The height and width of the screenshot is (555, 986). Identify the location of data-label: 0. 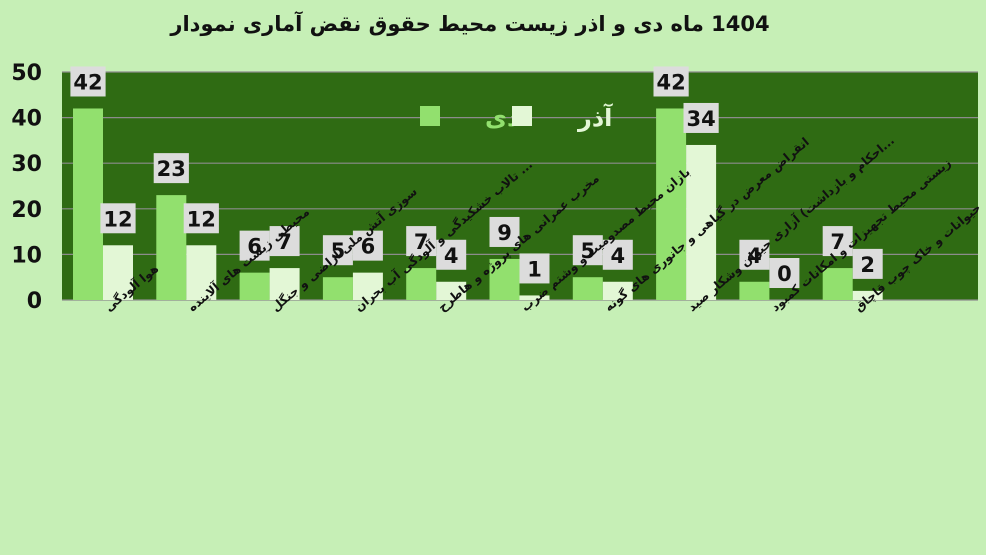
(784, 274).